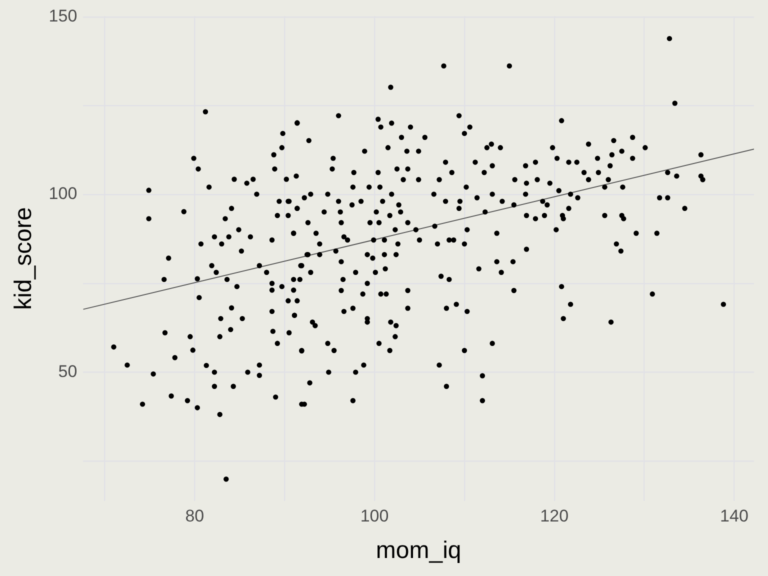  I want to click on x-tick-label: 80, so click(194, 516).